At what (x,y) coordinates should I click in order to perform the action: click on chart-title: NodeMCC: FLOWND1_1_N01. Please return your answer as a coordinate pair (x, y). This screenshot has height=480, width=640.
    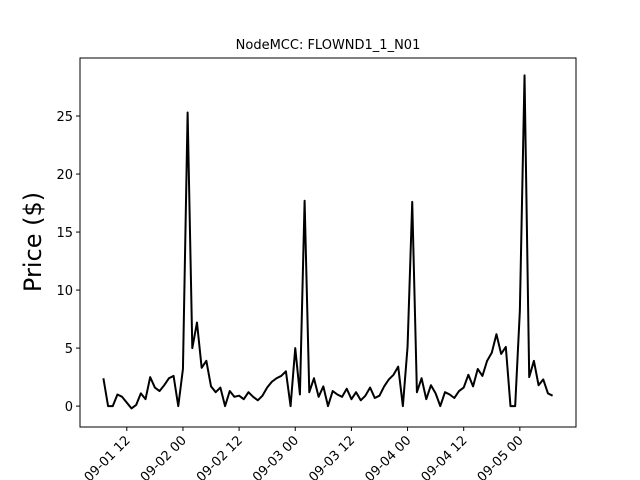
    Looking at the image, I should click on (328, 45).